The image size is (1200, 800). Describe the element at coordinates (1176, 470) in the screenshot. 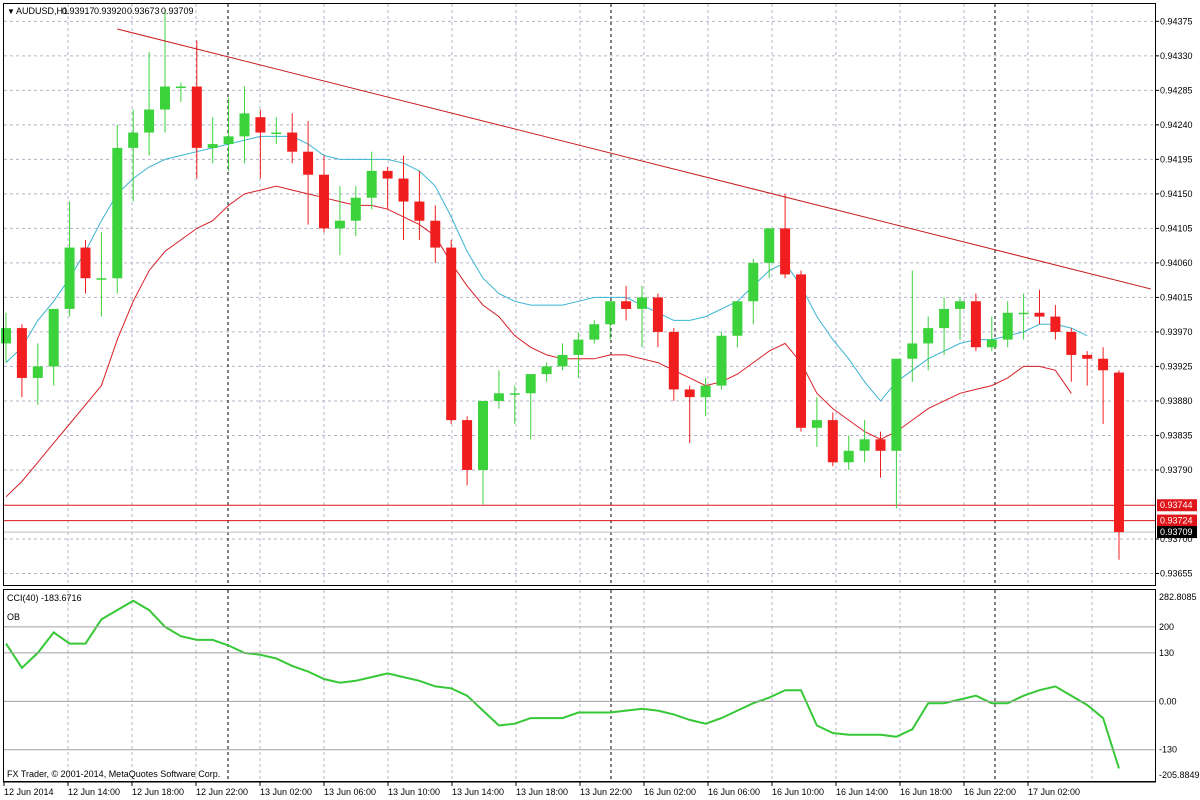

I see `price-tick-label: 0.93790` at that location.